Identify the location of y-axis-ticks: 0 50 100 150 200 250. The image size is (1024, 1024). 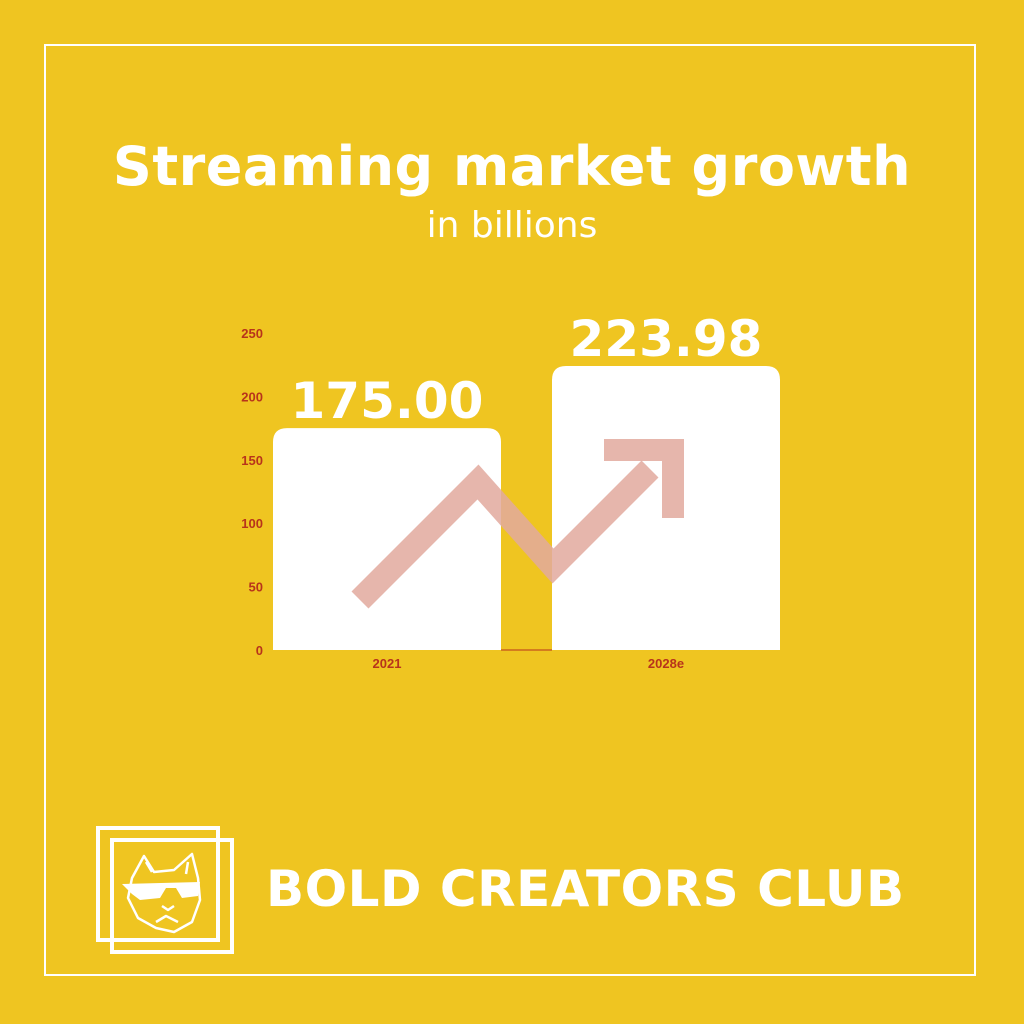
(396, 492).